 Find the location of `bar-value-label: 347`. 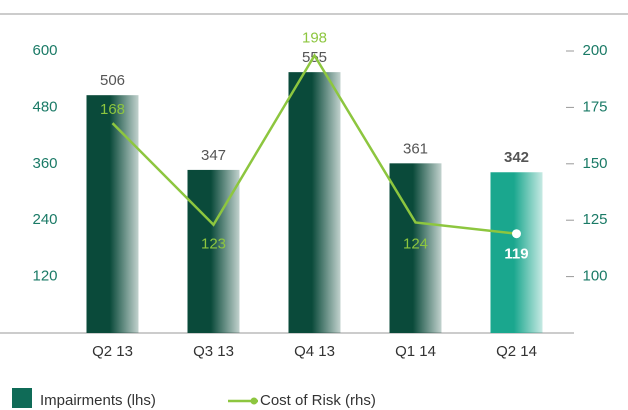

bar-value-label: 347 is located at coordinates (213, 155).